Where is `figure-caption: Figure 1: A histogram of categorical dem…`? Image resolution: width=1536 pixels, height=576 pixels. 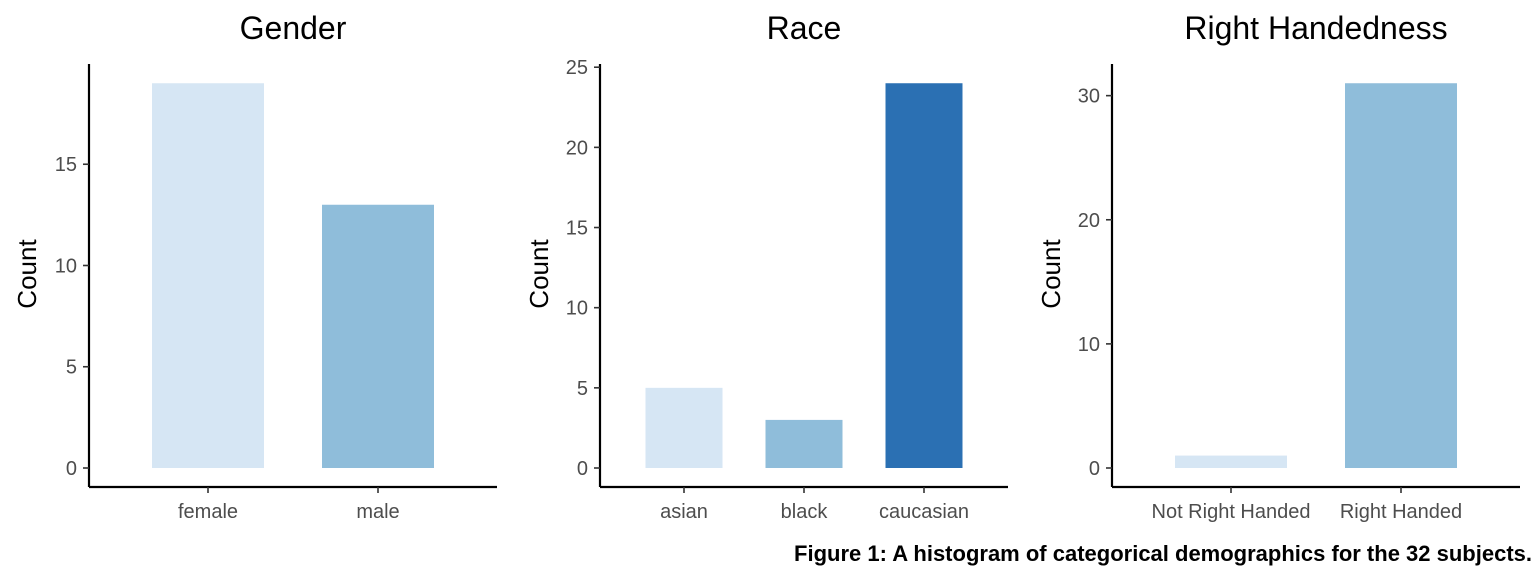 figure-caption: Figure 1: A histogram of categorical dem… is located at coordinates (1163, 553).